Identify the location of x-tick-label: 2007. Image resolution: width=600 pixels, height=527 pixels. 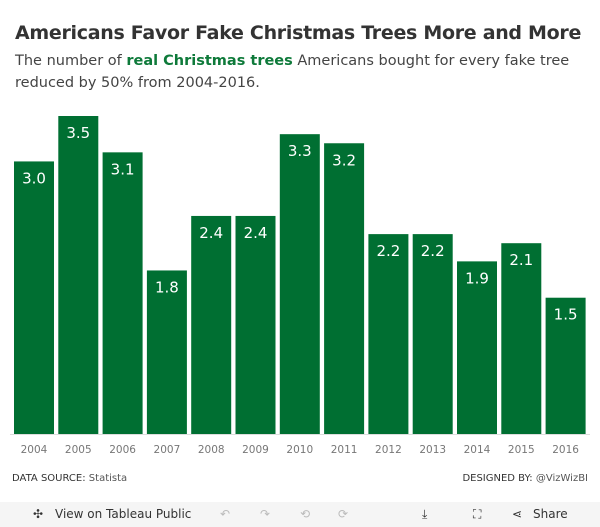
(167, 450).